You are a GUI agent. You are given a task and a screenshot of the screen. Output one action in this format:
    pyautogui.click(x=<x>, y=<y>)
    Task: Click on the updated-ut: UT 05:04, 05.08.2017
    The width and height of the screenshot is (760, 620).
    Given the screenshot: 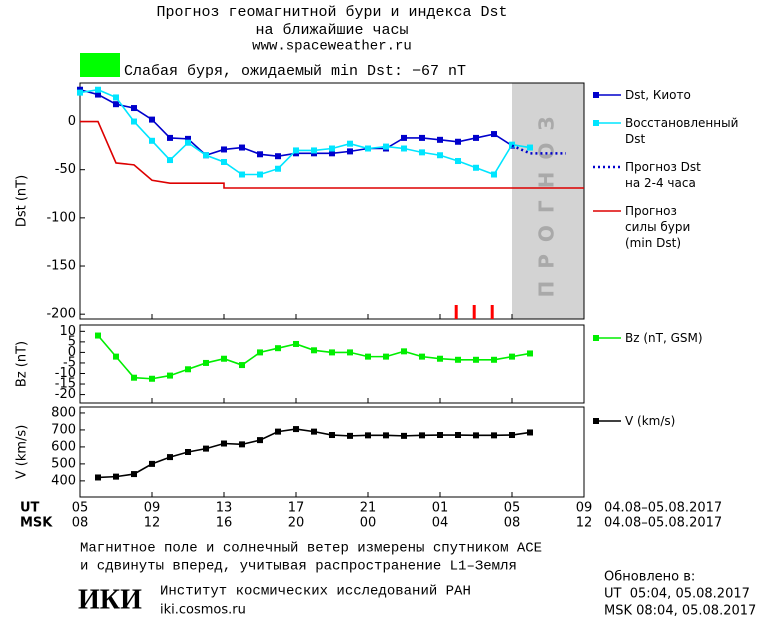 What is the action you would take?
    pyautogui.click(x=677, y=594)
    